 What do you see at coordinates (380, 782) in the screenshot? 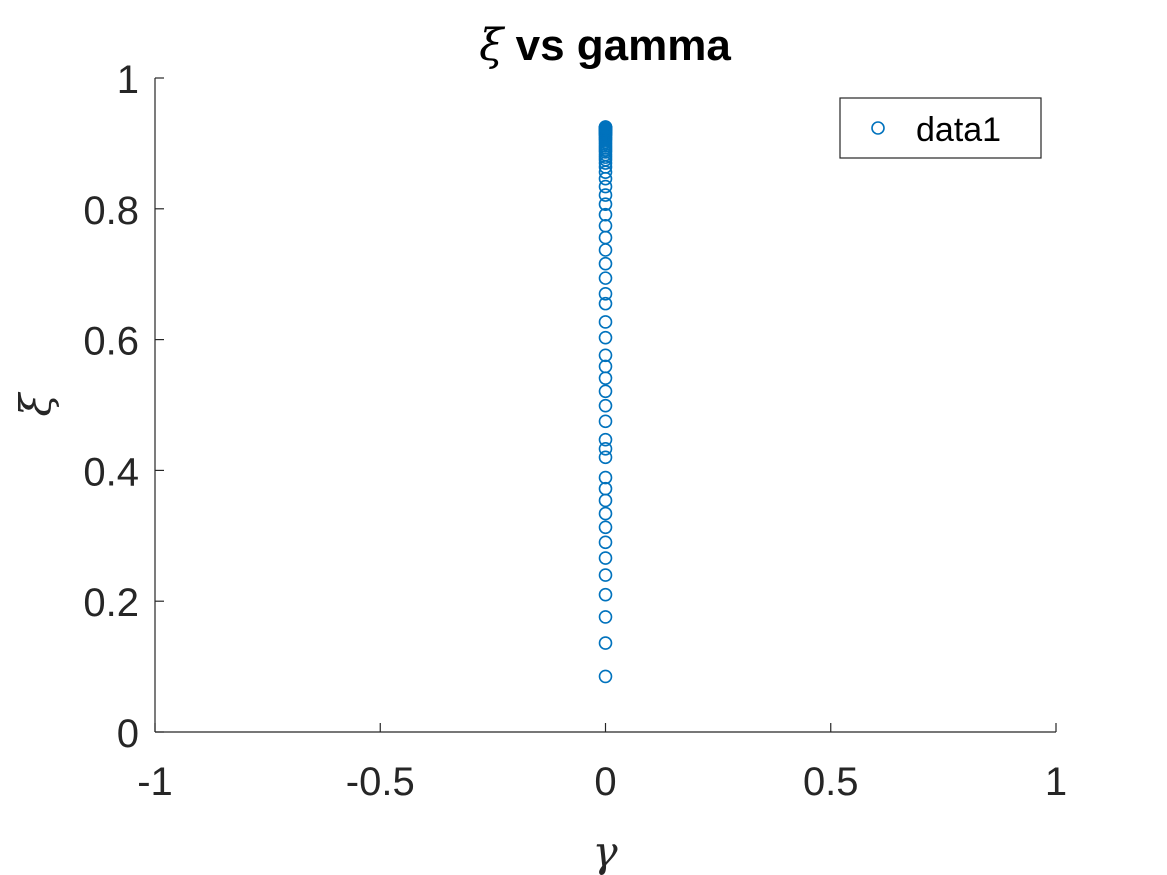
I see `x-tick-label: -0.5` at bounding box center [380, 782].